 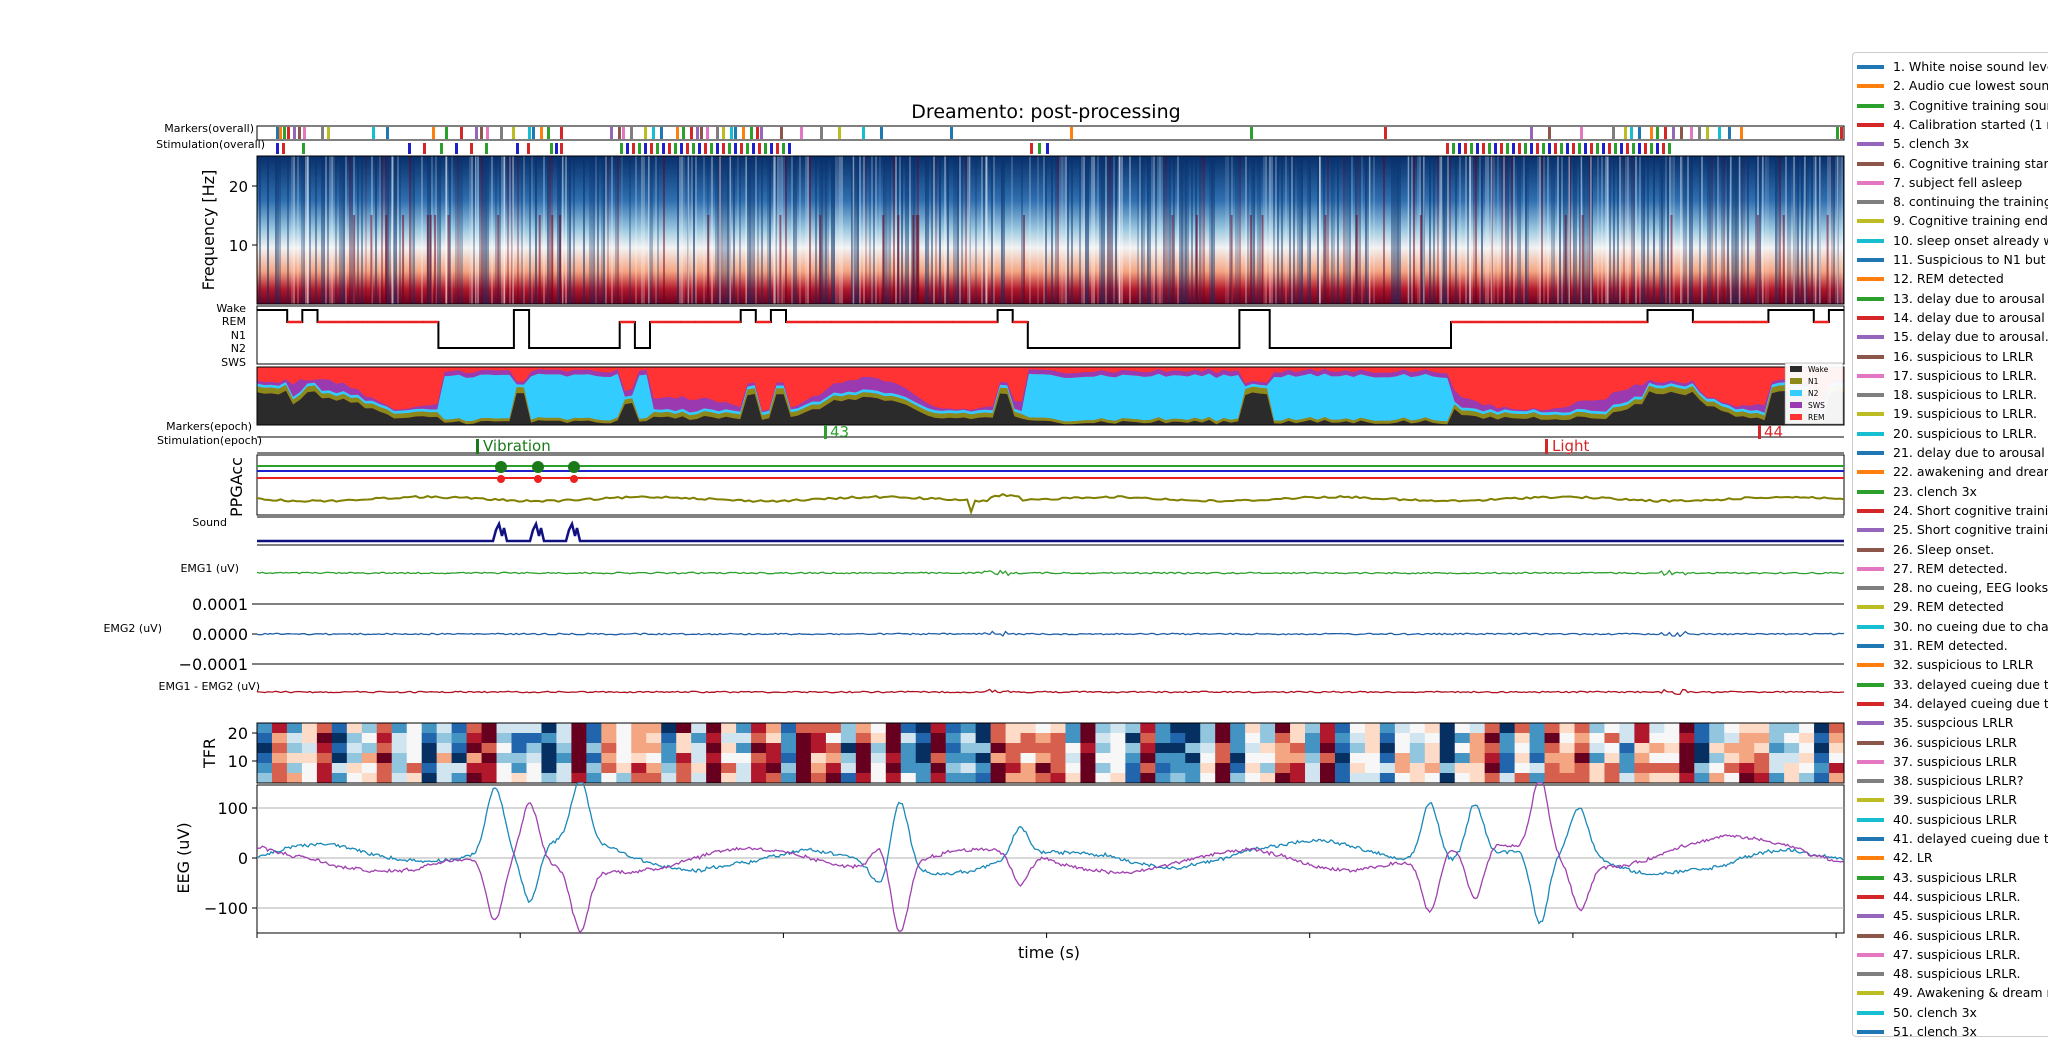 What do you see at coordinates (238, 761) in the screenshot?
I see `tfr-ytick-10: 10` at bounding box center [238, 761].